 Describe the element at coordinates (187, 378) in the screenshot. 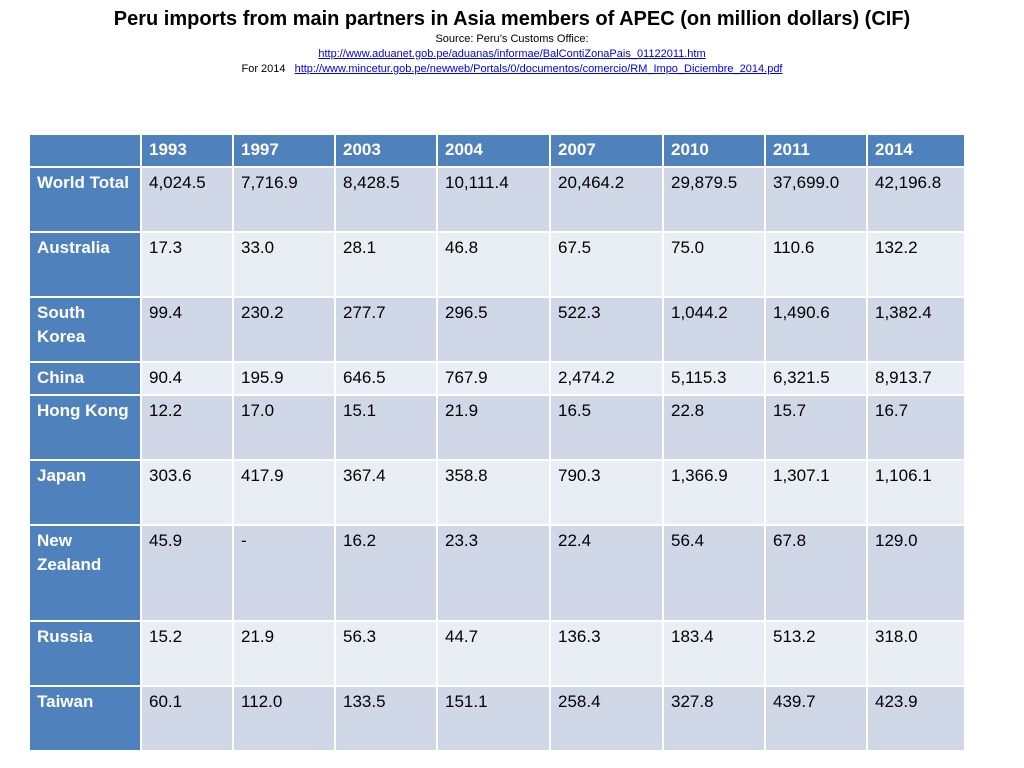

I see `table-cell: 90.4` at that location.